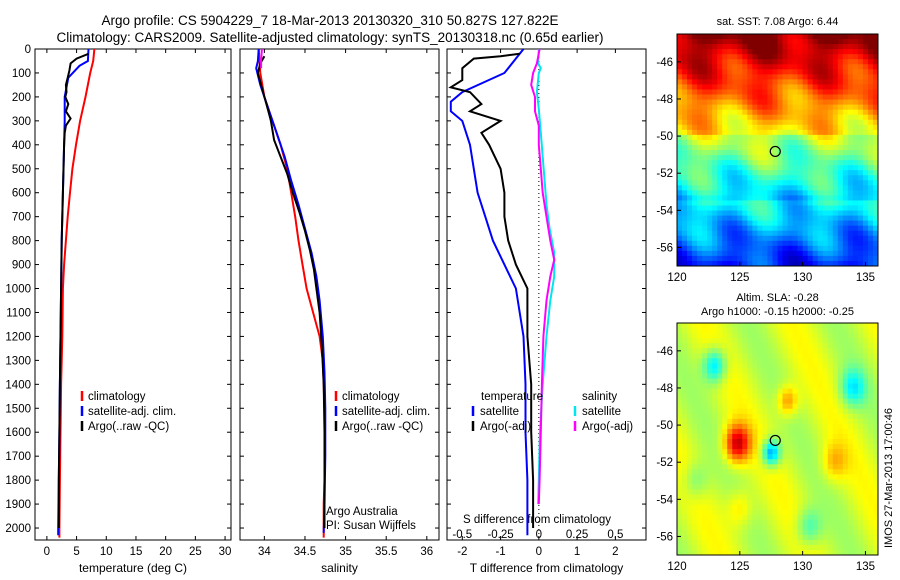 The width and height of the screenshot is (900, 580). What do you see at coordinates (664, 426) in the screenshot?
I see `y-tick-label: -50` at bounding box center [664, 426].